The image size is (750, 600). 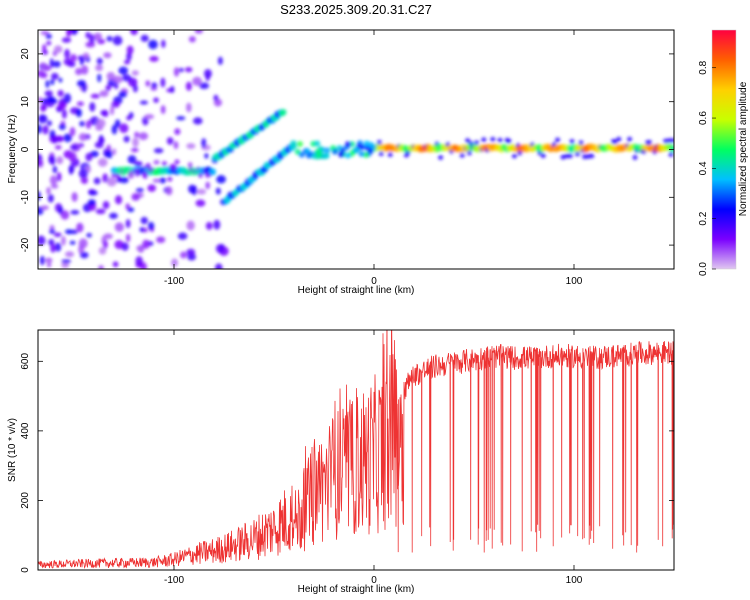 I want to click on spectrogram-y-label: Frequency (Hz), so click(x=12, y=149).